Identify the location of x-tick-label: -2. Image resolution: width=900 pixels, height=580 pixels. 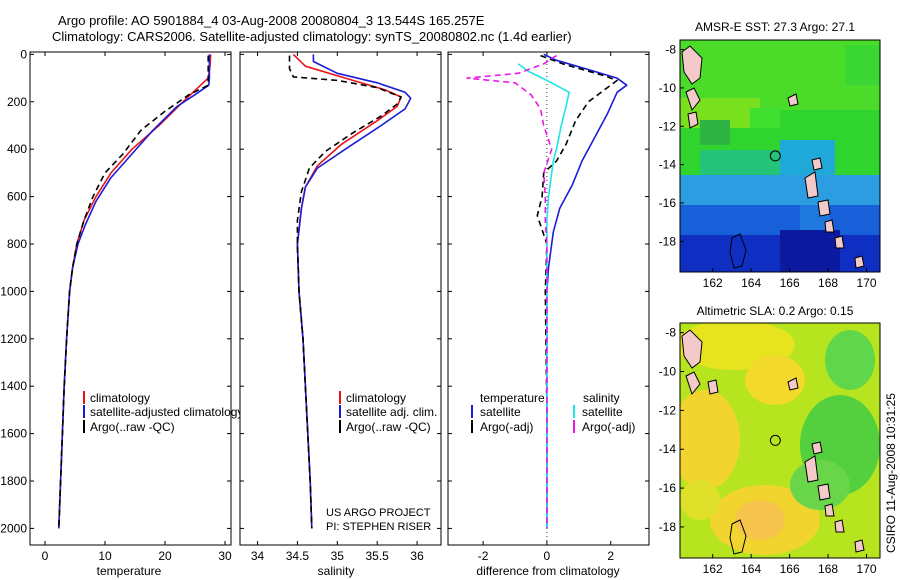
(483, 556).